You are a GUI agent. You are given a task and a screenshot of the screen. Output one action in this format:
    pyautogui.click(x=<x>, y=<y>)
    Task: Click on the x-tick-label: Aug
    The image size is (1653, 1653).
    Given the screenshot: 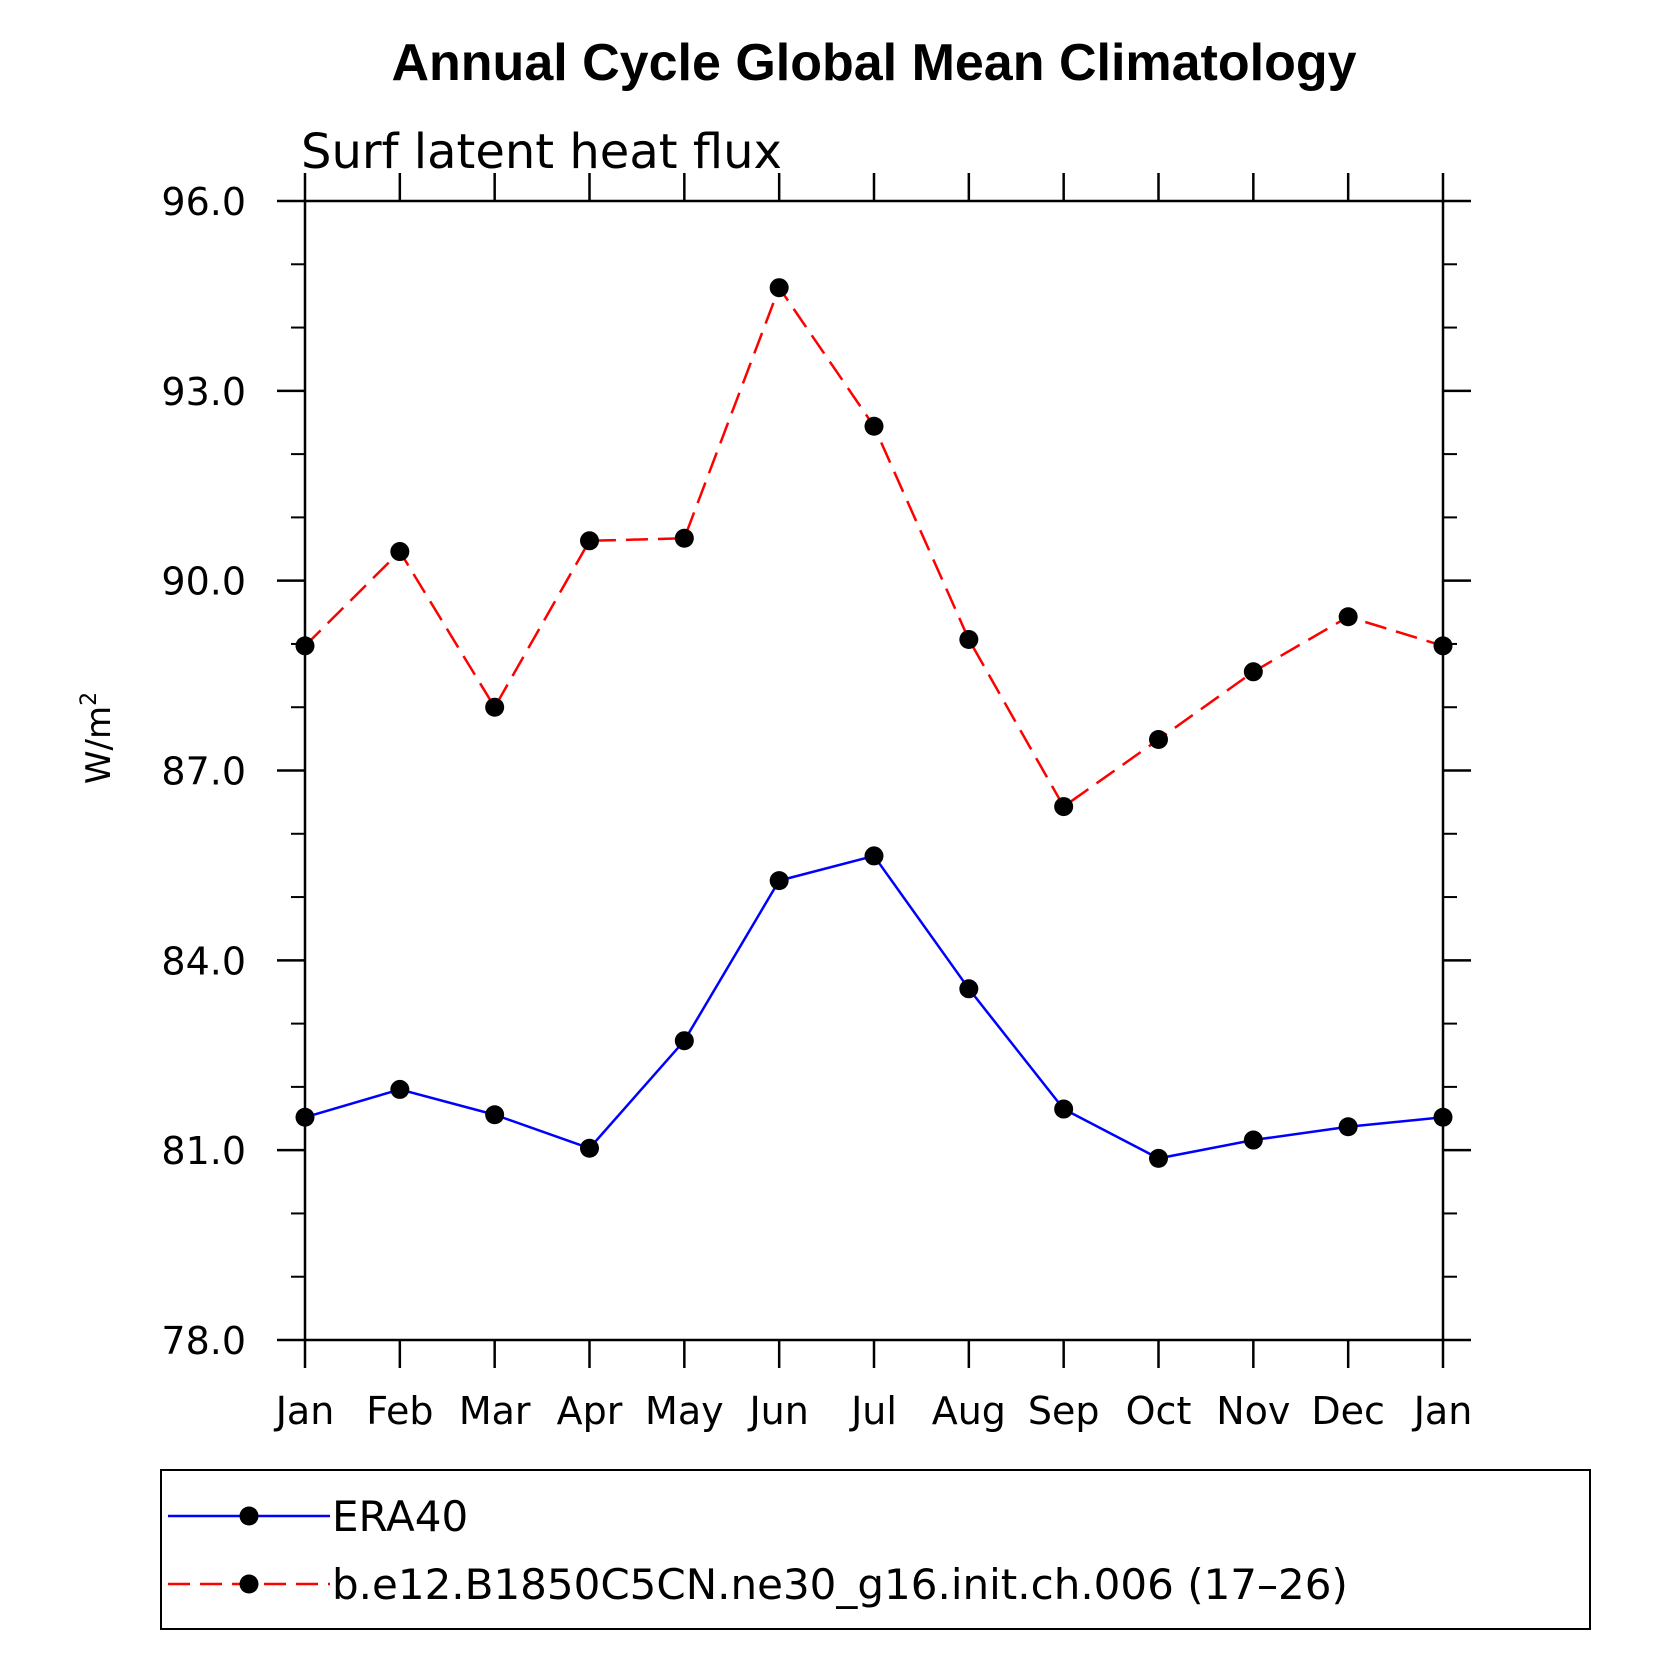 What is the action you would take?
    pyautogui.click(x=969, y=1411)
    